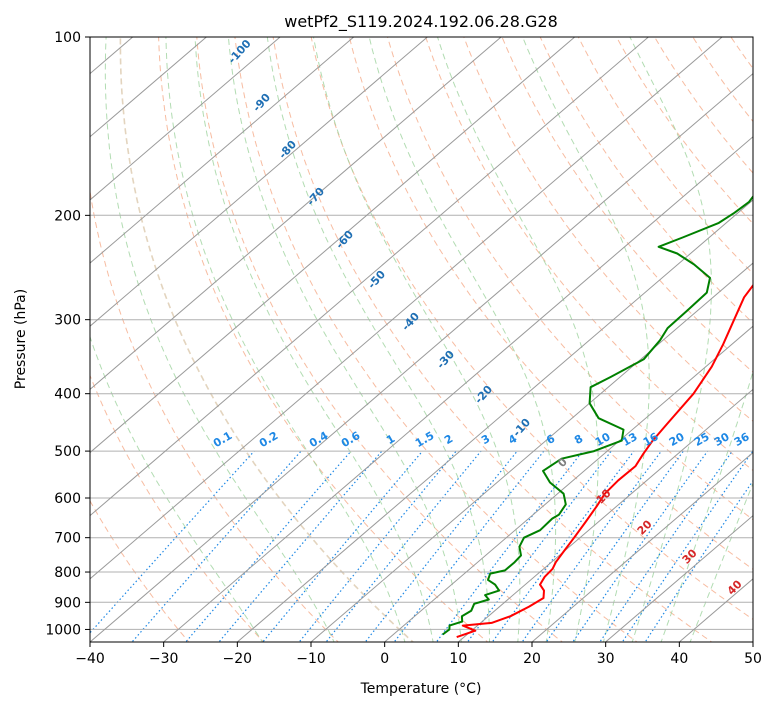 Image resolution: width=775 pixels, height=708 pixels. What do you see at coordinates (315, 197) in the screenshot?
I see `dry-adiabat-label: -70` at bounding box center [315, 197].